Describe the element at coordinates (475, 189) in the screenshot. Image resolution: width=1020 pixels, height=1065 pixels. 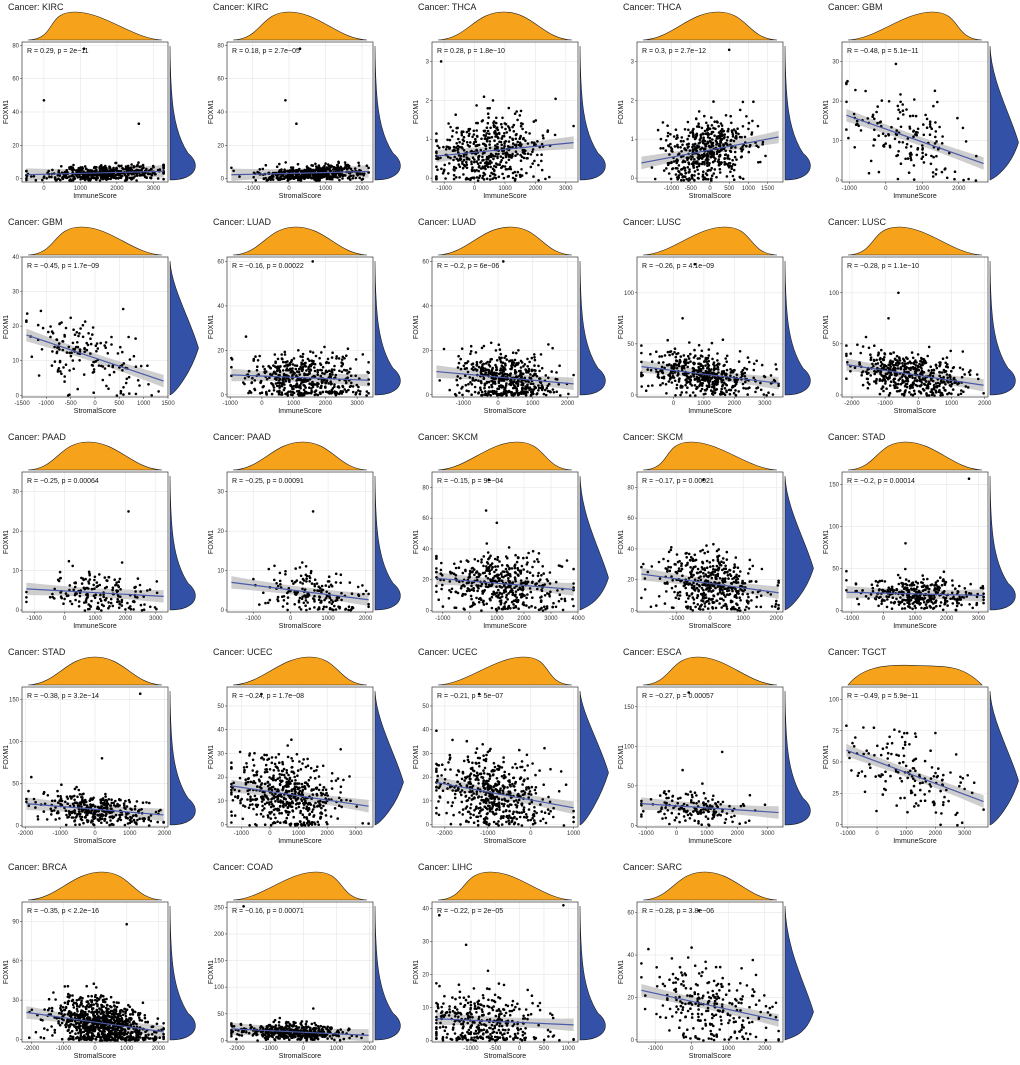
I see `x-tick-label: 0` at that location.